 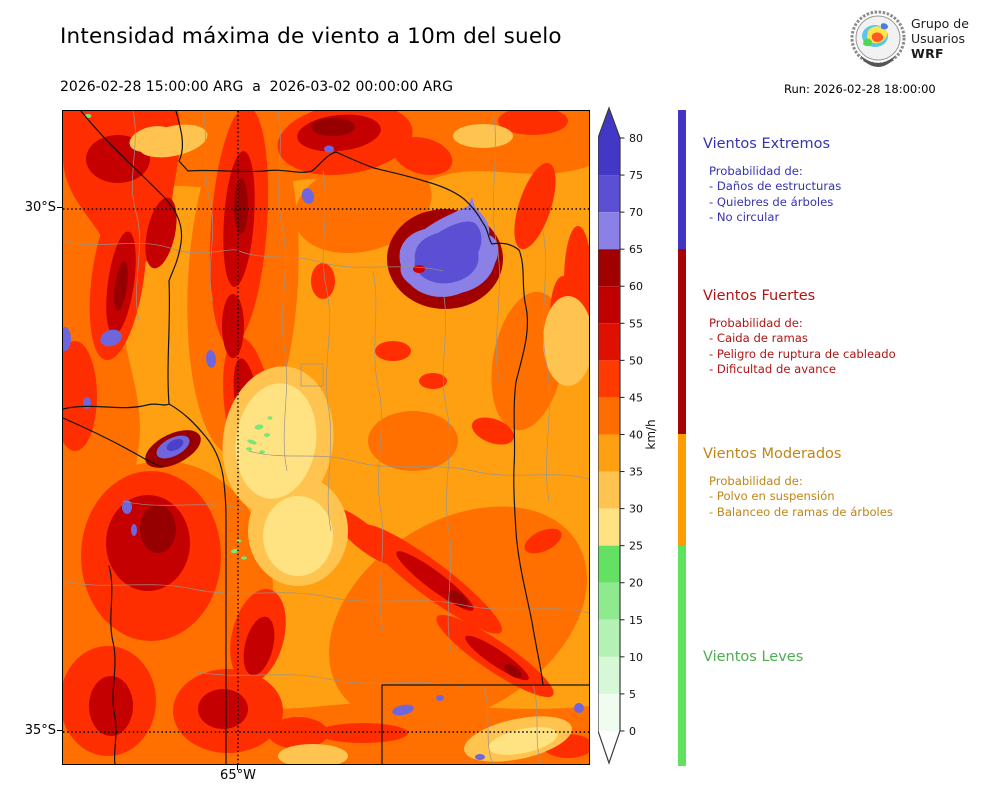 I want to click on logo-line-2: Usuarios, so click(x=938, y=38).